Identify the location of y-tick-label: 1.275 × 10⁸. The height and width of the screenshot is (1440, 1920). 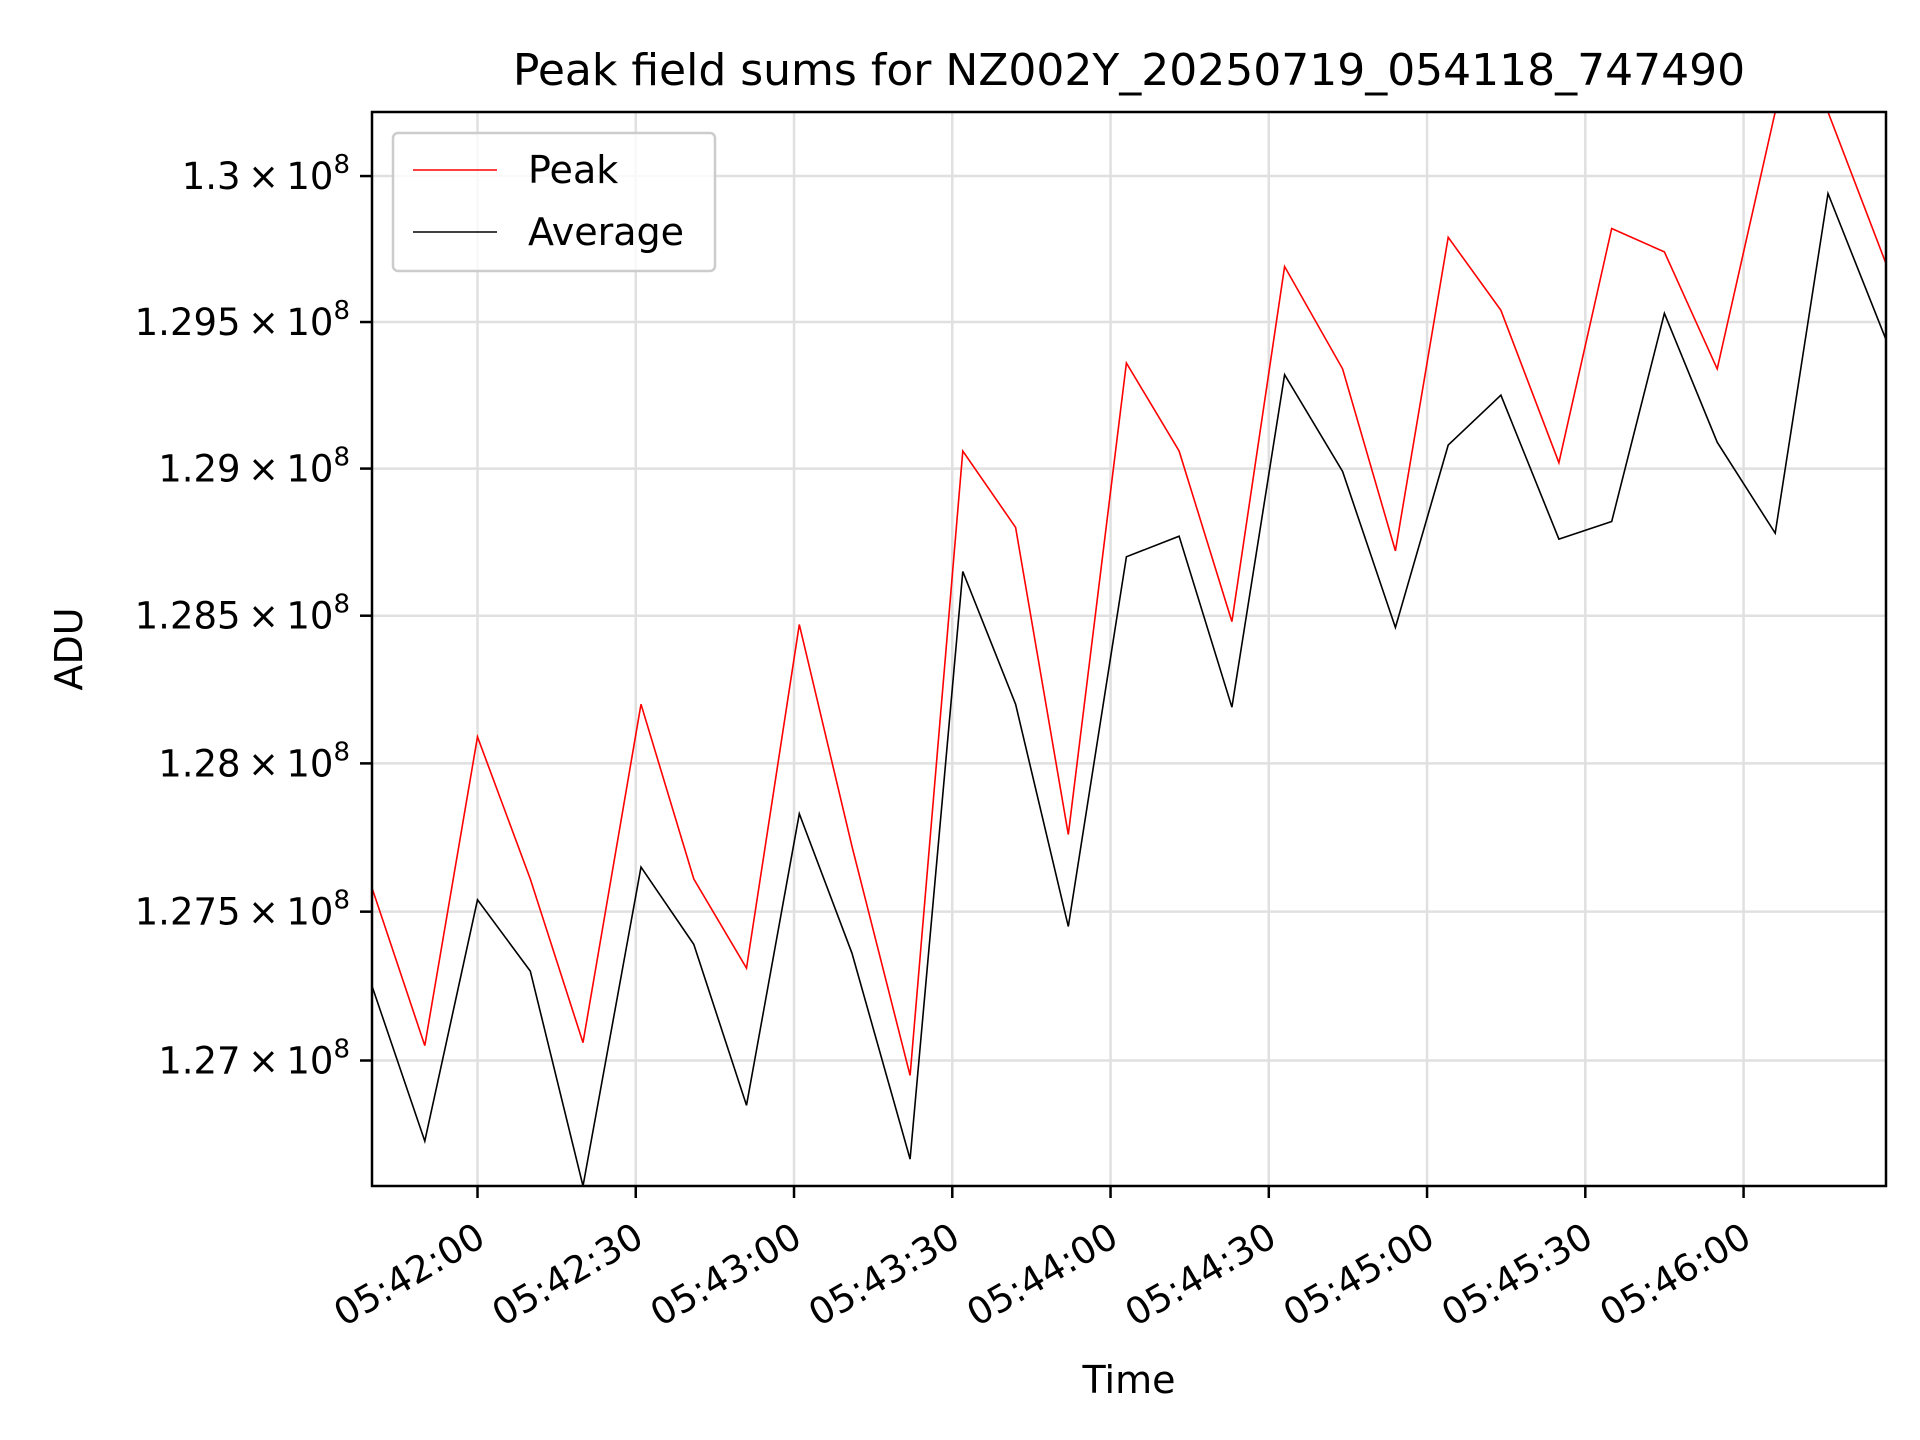
(242, 910).